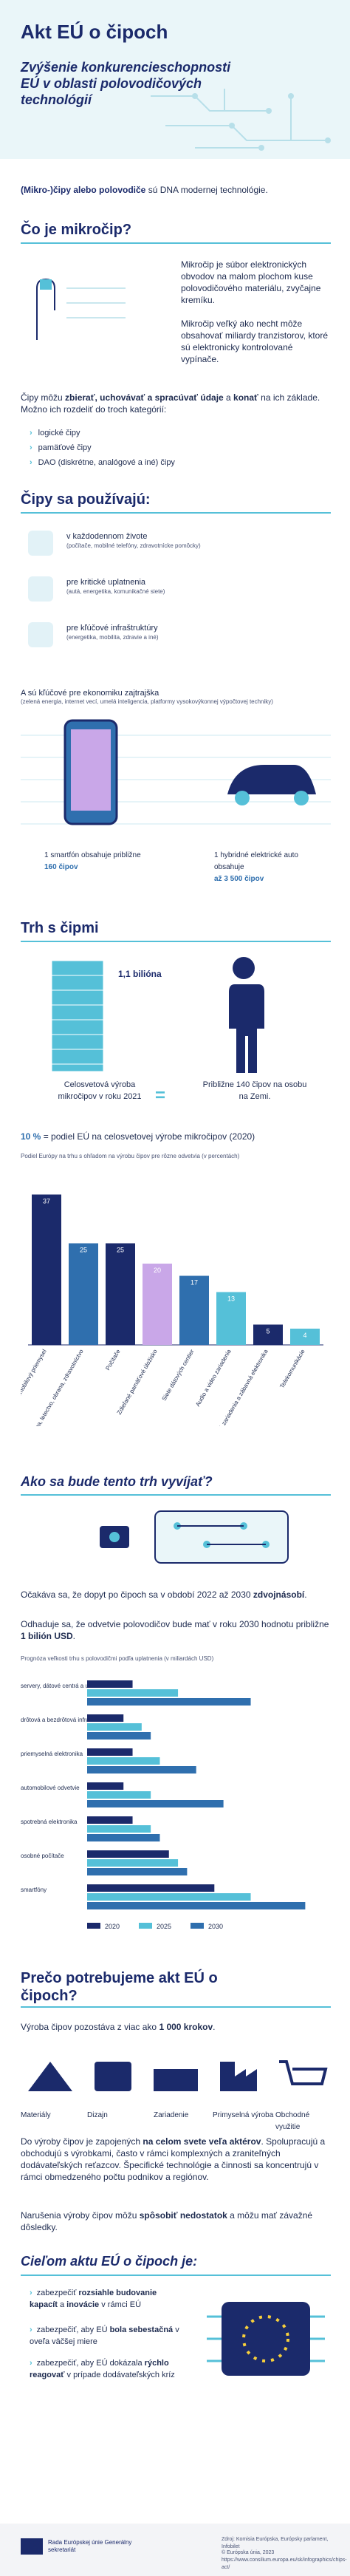 The image size is (350, 2576). Describe the element at coordinates (67, 1720) in the screenshot. I see `forecast-category-label: drôtová a bezdrôtová infraštruktúra` at that location.